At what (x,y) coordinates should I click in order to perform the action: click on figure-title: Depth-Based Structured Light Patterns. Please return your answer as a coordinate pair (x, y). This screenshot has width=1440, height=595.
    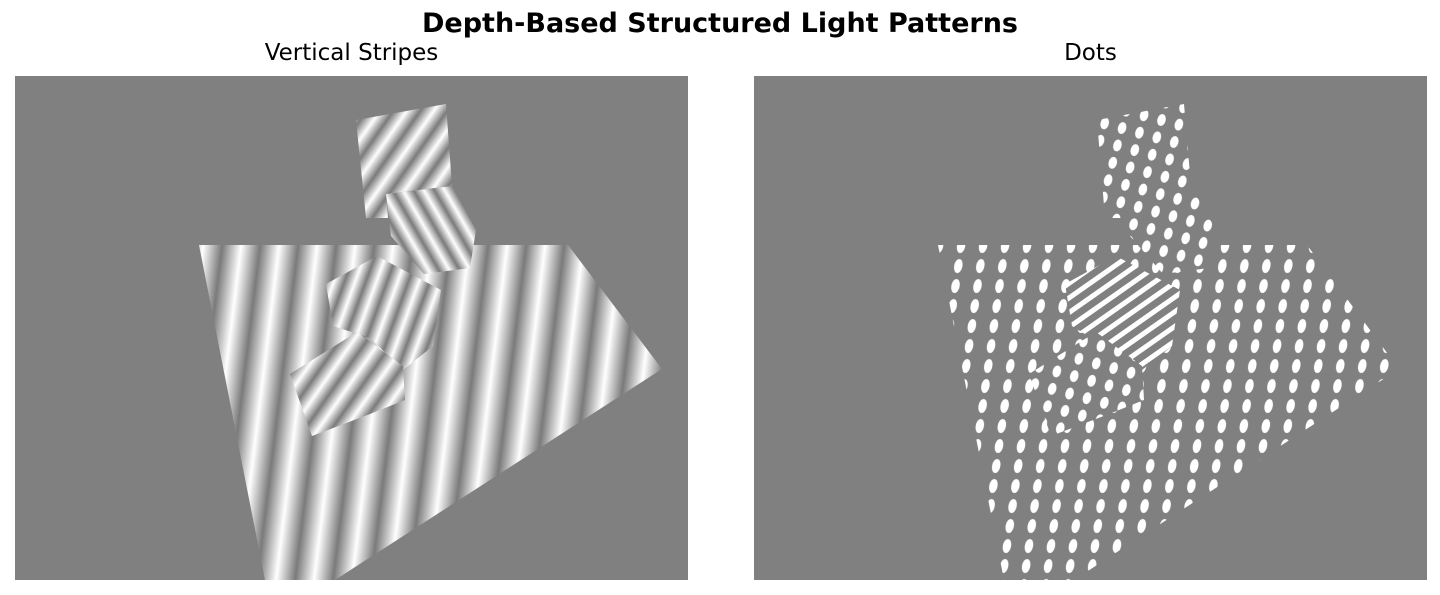
    Looking at the image, I should click on (719, 23).